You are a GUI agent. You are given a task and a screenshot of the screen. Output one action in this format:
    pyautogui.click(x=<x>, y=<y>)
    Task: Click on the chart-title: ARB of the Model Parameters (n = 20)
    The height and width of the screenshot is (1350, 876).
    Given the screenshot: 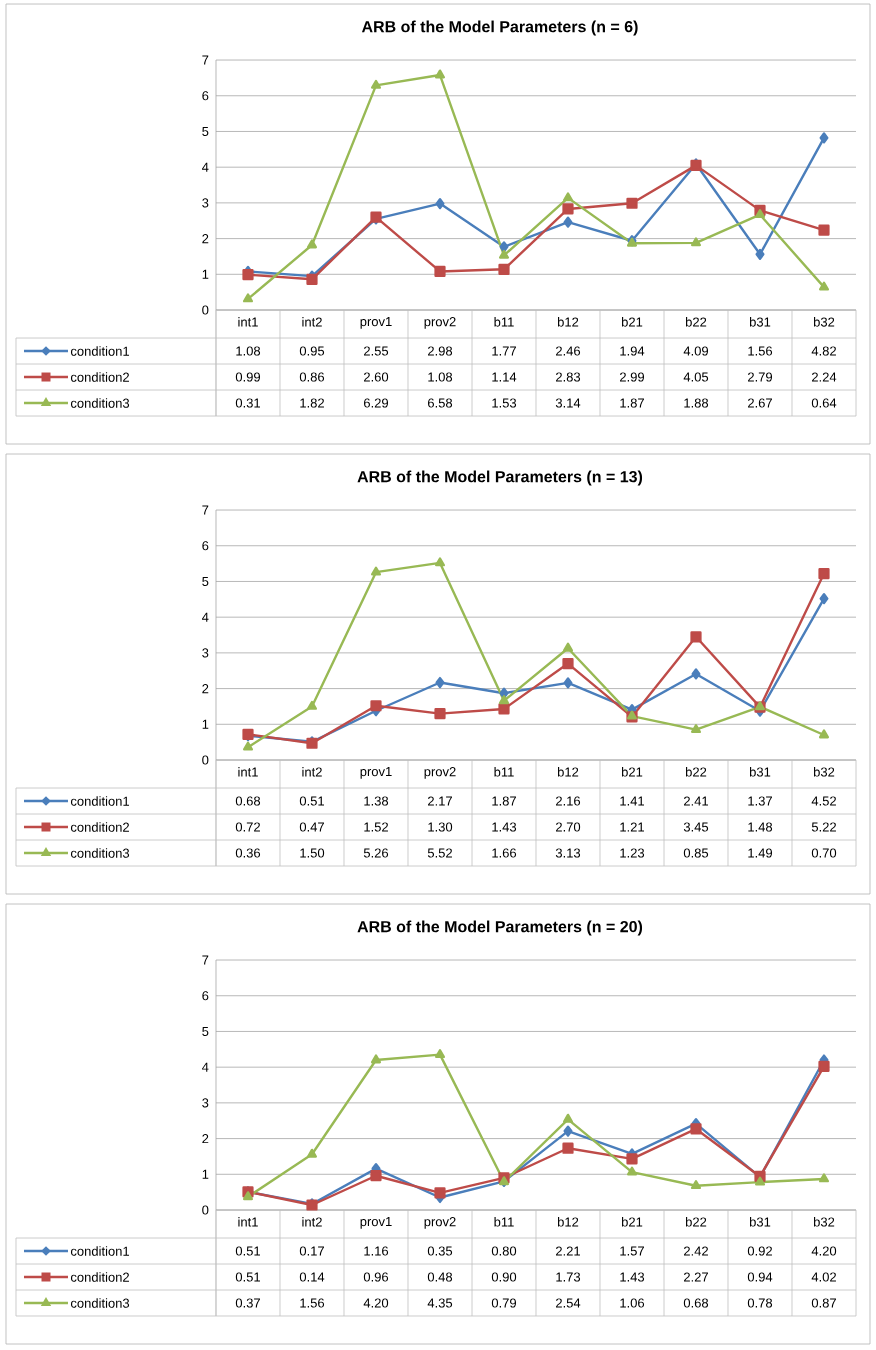 What is the action you would take?
    pyautogui.click(x=500, y=928)
    